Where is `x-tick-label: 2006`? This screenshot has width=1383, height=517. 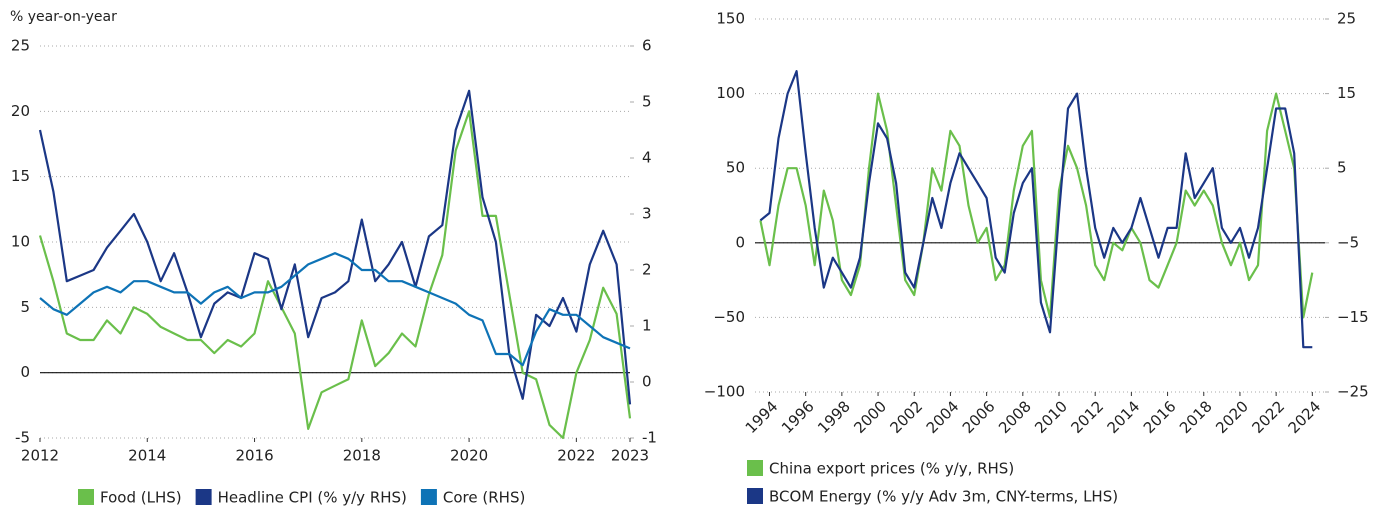
x-tick-label: 2006 is located at coordinates (979, 417).